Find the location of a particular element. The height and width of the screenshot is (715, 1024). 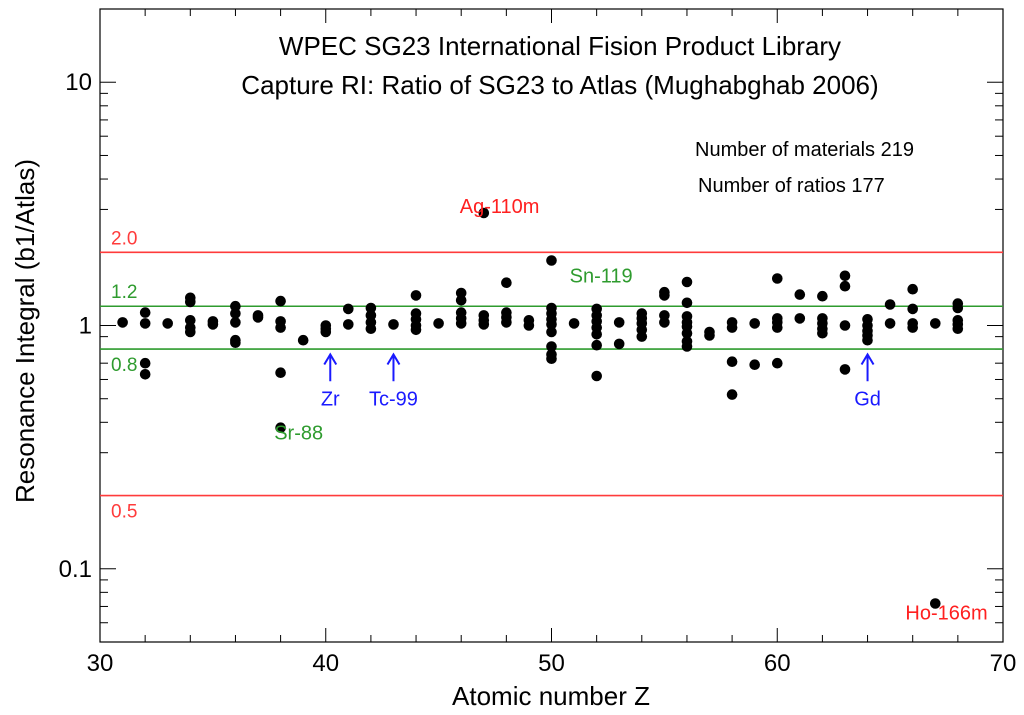

info-ratios: Number of ratios 177 is located at coordinates (791, 186).